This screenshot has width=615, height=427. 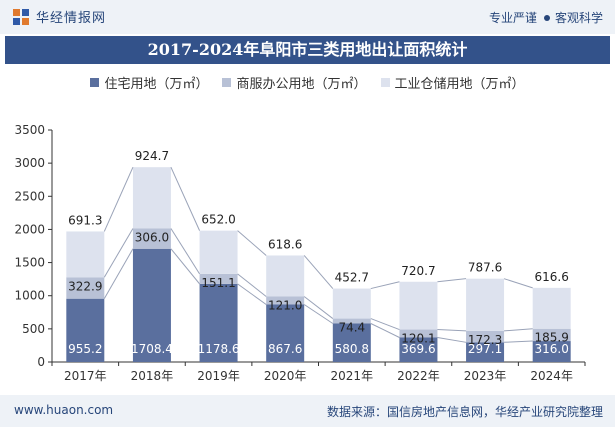 What do you see at coordinates (29, 130) in the screenshot?
I see `y-tick-label: 3500` at bounding box center [29, 130].